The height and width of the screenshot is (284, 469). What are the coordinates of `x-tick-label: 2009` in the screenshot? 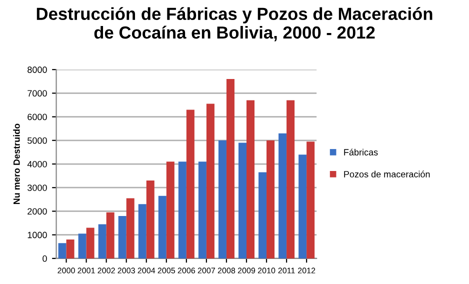 It's located at (247, 271).